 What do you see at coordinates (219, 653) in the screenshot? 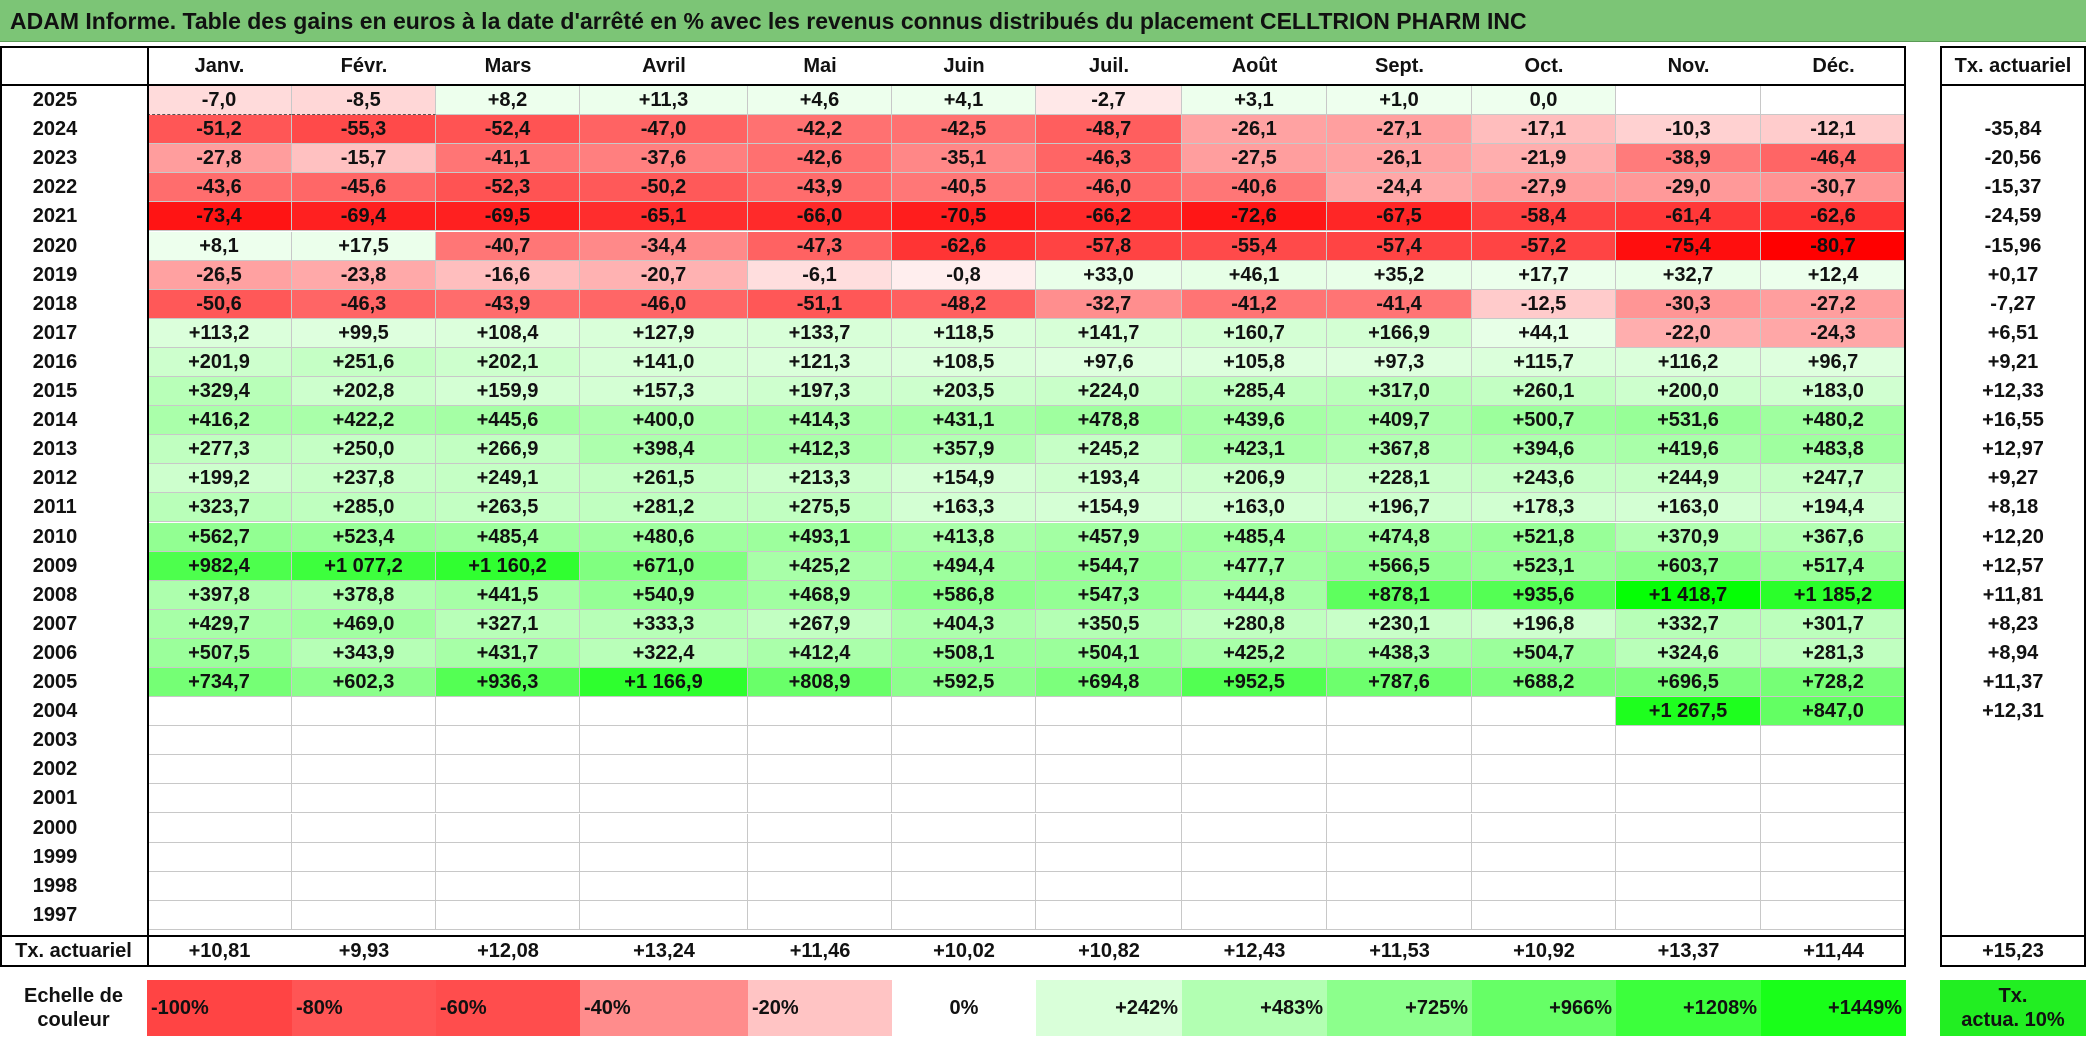
I see `gain-cell: +507,5` at bounding box center [219, 653].